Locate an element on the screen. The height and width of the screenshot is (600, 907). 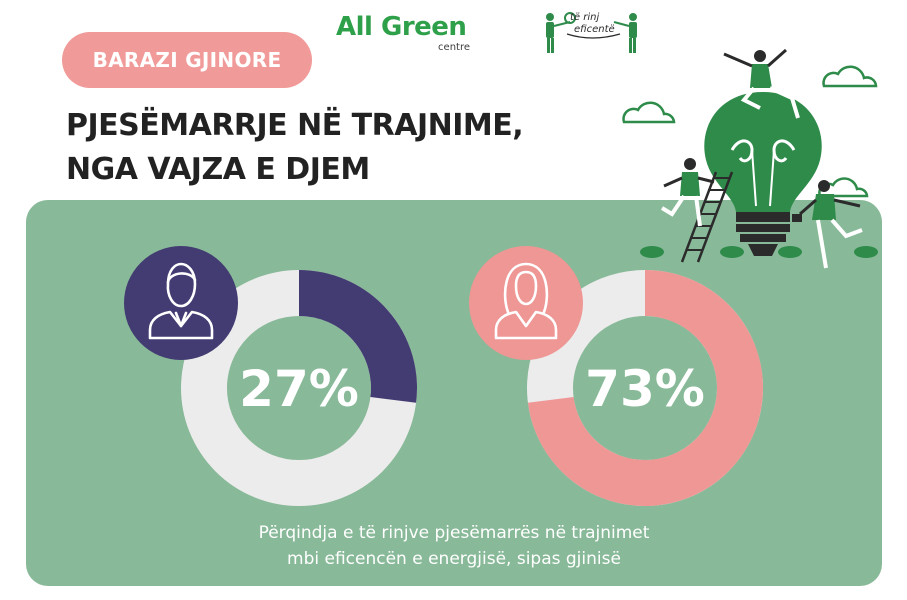
lightbulb-illustration is located at coordinates (759, 158).